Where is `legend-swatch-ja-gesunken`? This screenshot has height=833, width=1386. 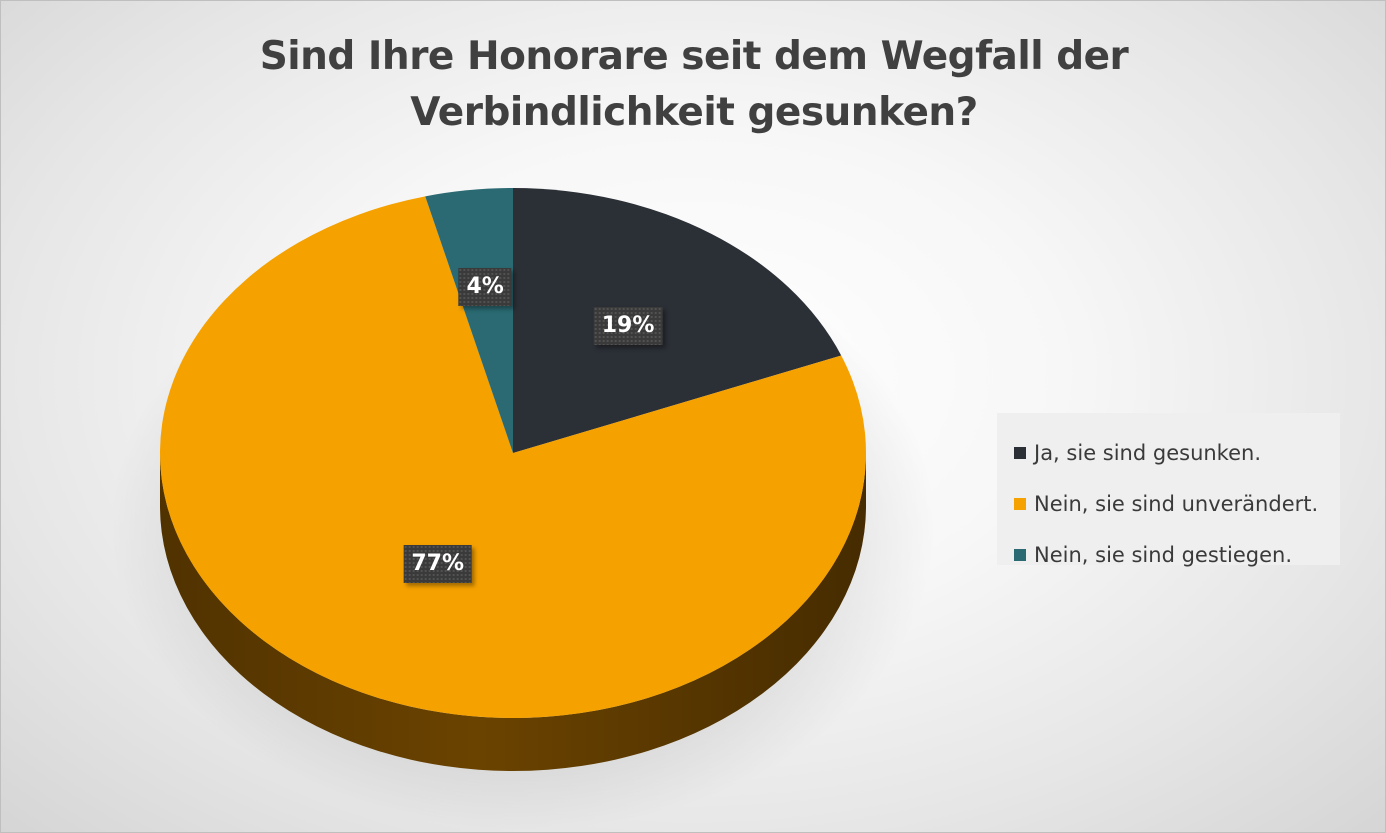
legend-swatch-ja-gesunken is located at coordinates (1020, 452).